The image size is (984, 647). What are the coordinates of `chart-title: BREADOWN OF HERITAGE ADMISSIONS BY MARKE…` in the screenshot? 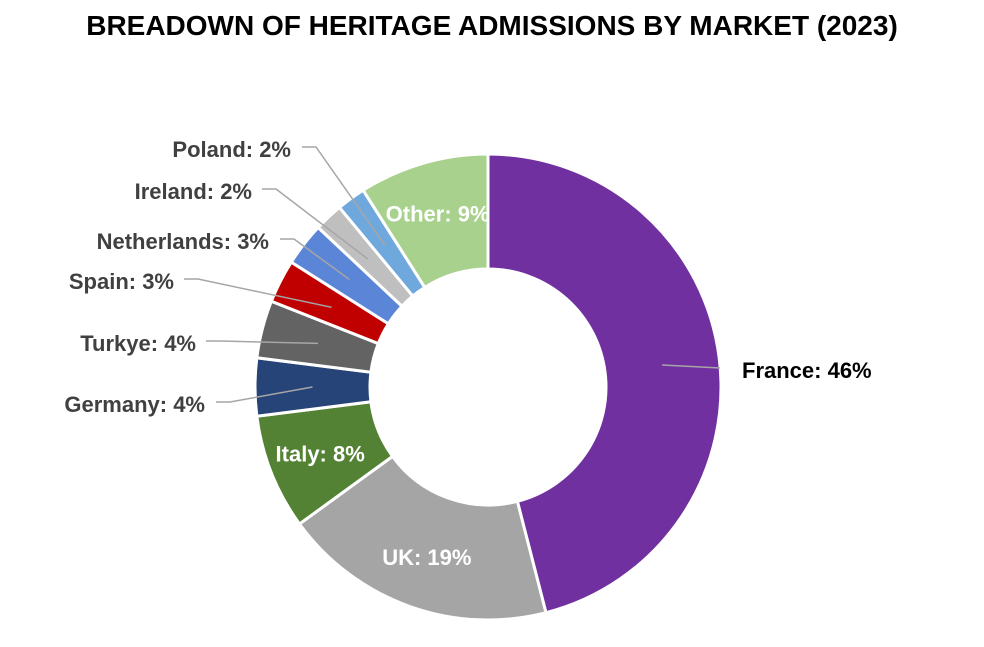 It's located at (492, 25).